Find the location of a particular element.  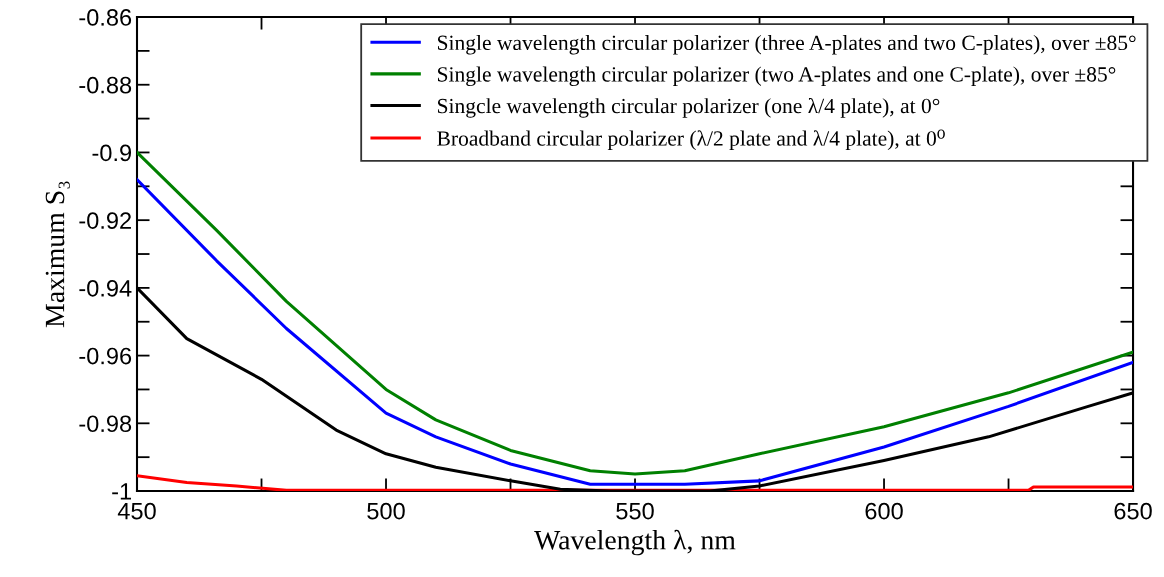

x-tick-label: 600 is located at coordinates (884, 511).